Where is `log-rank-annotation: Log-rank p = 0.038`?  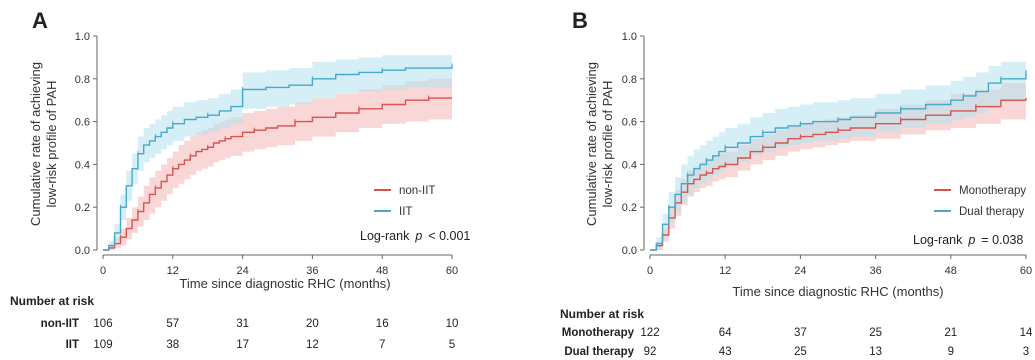
log-rank-annotation: Log-rank p = 0.038 is located at coordinates (968, 240).